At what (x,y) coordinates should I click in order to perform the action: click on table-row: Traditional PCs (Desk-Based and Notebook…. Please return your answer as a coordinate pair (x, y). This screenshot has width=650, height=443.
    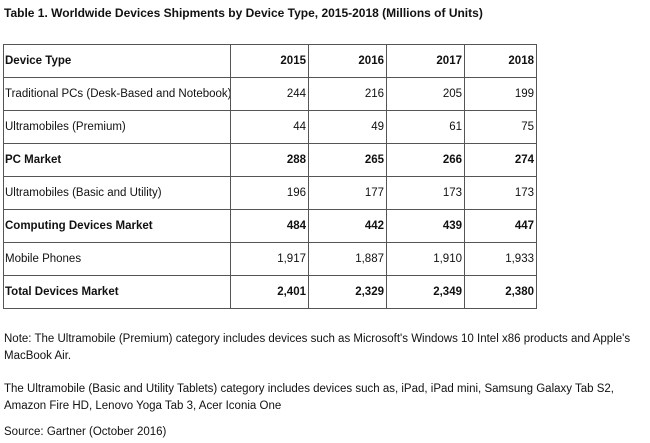
    Looking at the image, I should click on (270, 94).